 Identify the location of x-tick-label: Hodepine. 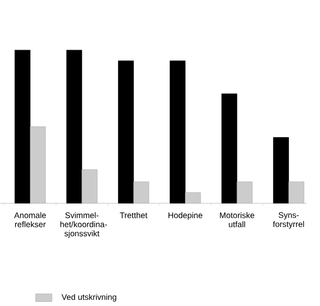
(185, 216).